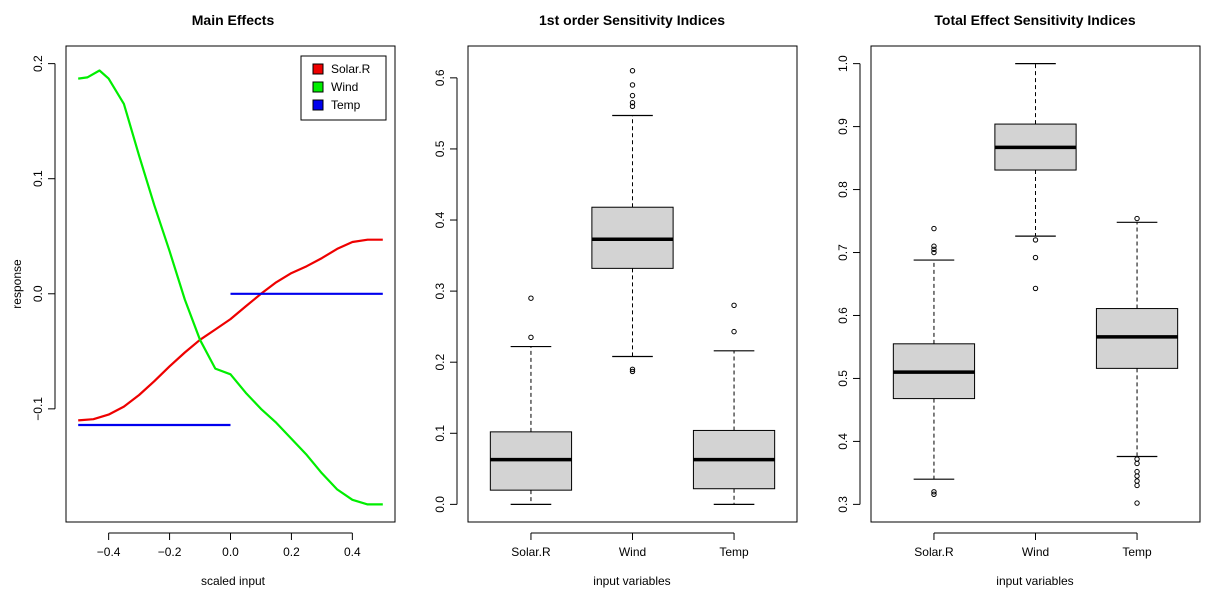  Describe the element at coordinates (843, 126) in the screenshot. I see `y-tick-label: 0.9` at that location.